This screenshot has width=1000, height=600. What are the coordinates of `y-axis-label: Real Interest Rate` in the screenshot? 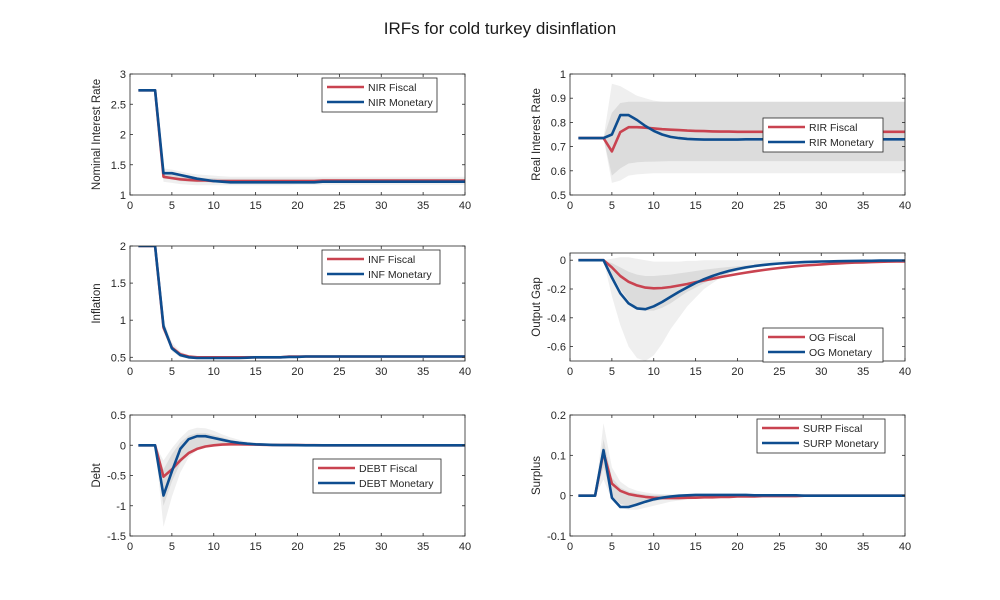 It's located at (537, 134).